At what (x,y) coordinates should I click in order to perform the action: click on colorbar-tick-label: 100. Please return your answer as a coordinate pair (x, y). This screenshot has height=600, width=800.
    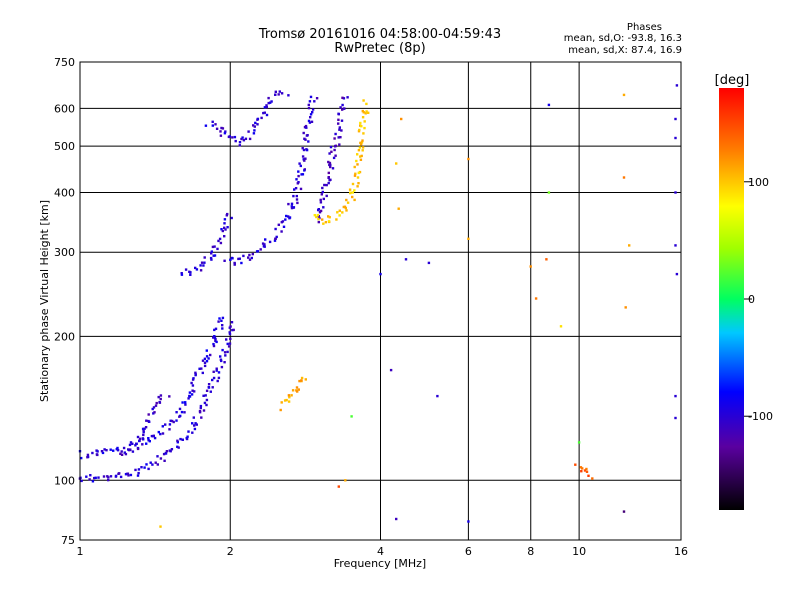
    Looking at the image, I should click on (758, 182).